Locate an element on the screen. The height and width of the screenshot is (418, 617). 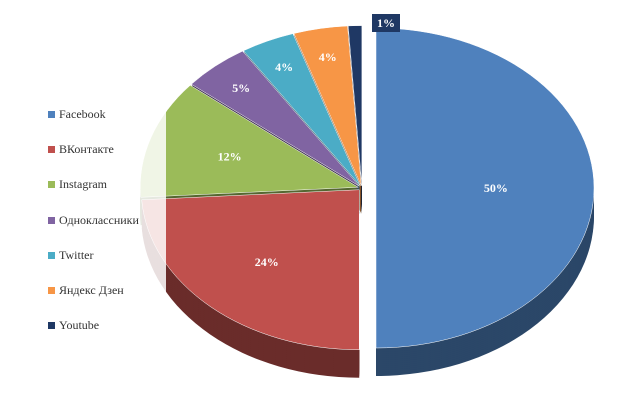
slice-одноклассники is located at coordinates (275, 118).